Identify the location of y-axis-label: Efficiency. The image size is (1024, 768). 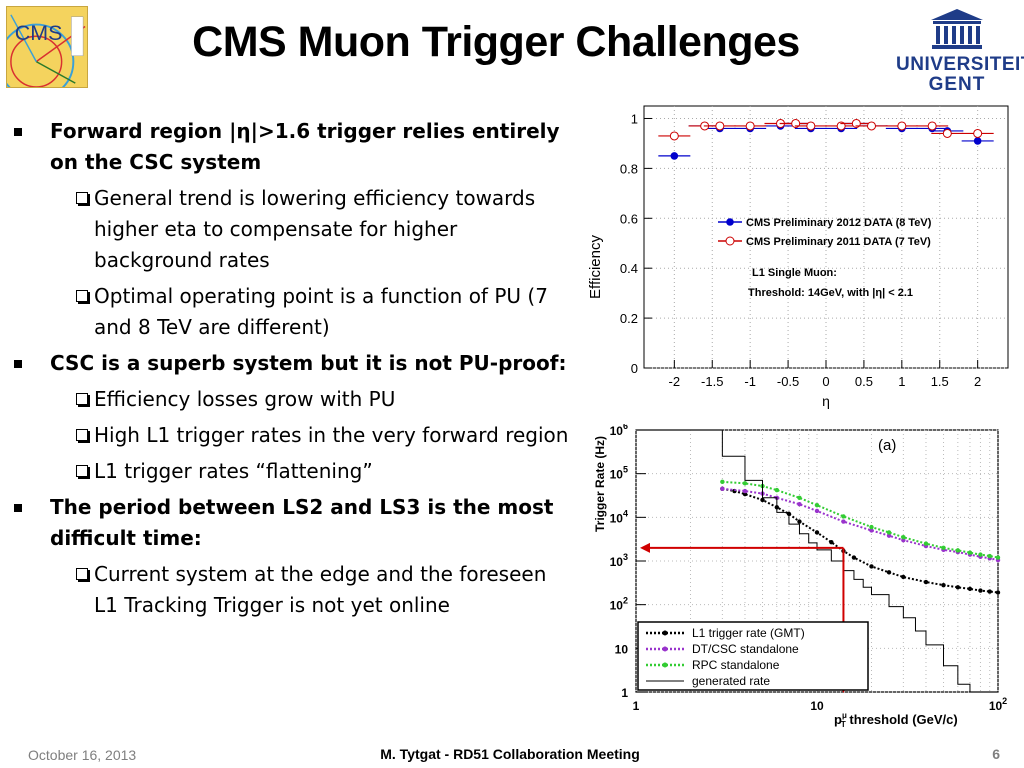
(595, 267).